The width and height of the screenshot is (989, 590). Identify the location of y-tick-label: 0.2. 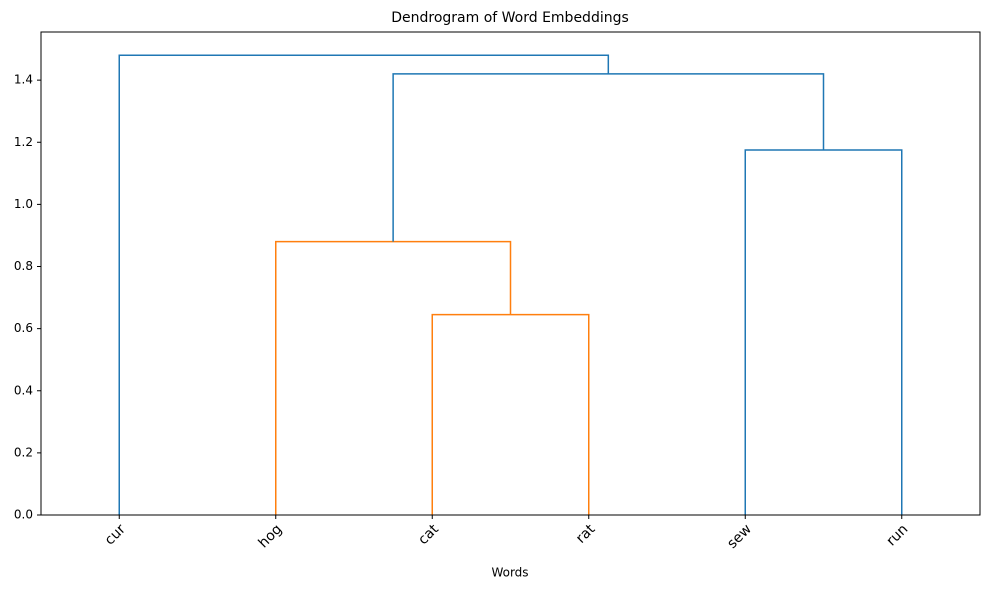
(23, 452).